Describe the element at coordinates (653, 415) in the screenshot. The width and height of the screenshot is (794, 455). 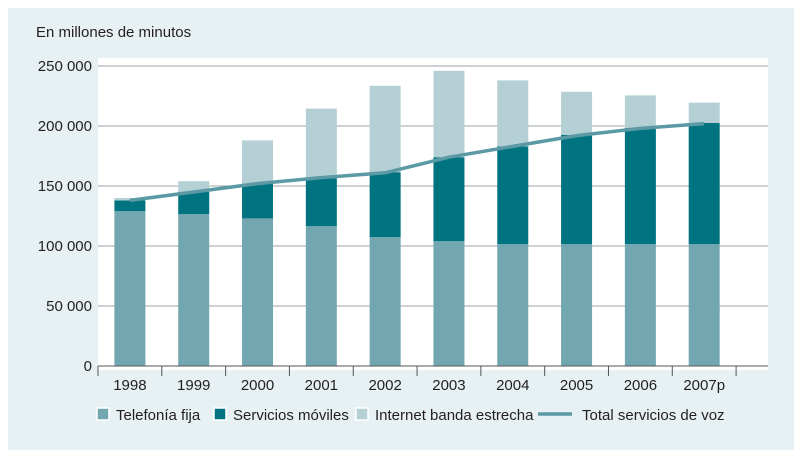
I see `legend-label: Total servicios de voz` at that location.